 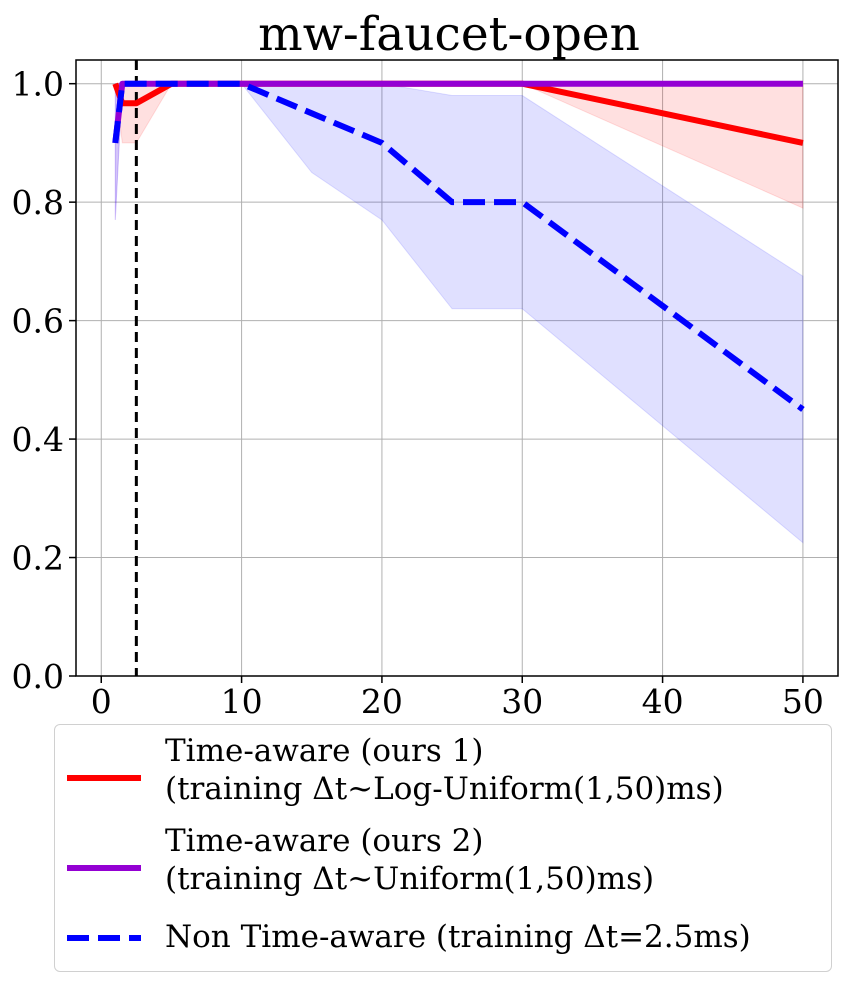 What do you see at coordinates (324, 841) in the screenshot?
I see `legend-label-ours2: Time-aware (ours 2)` at bounding box center [324, 841].